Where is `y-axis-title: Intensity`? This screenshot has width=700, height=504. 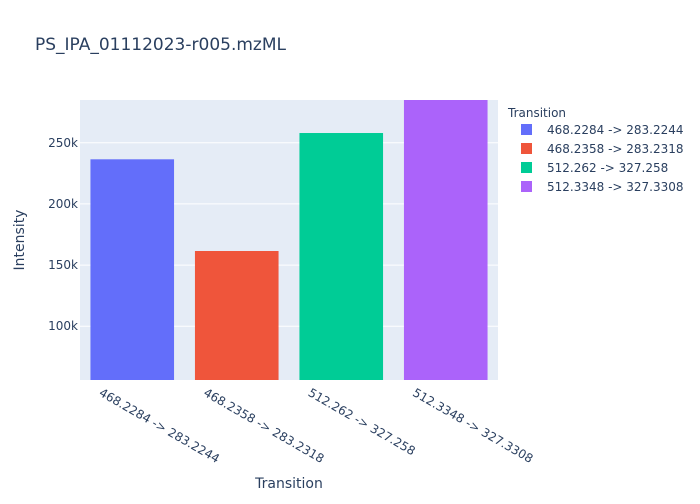 y-axis-title: Intensity is located at coordinates (20, 240).